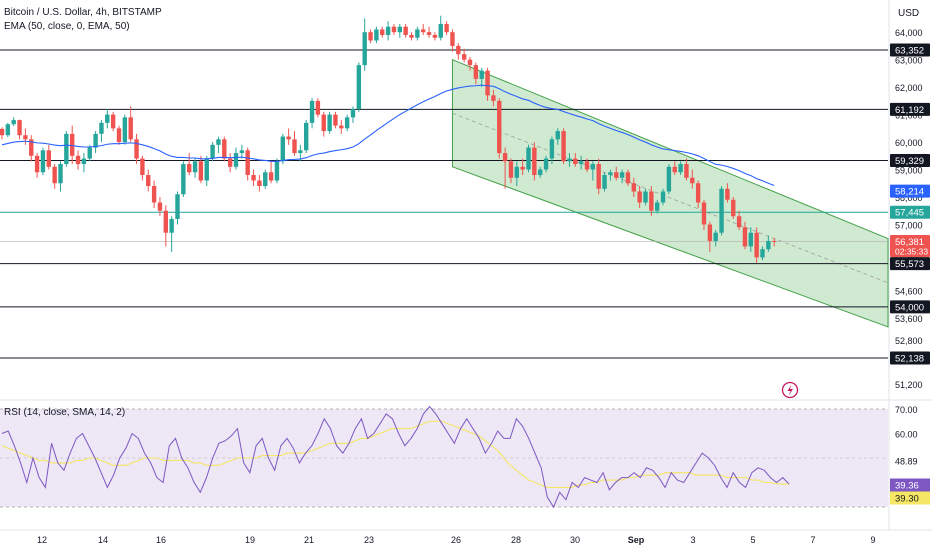 The height and width of the screenshot is (550, 932). Describe the element at coordinates (790, 390) in the screenshot. I see `lightning-icon` at that location.